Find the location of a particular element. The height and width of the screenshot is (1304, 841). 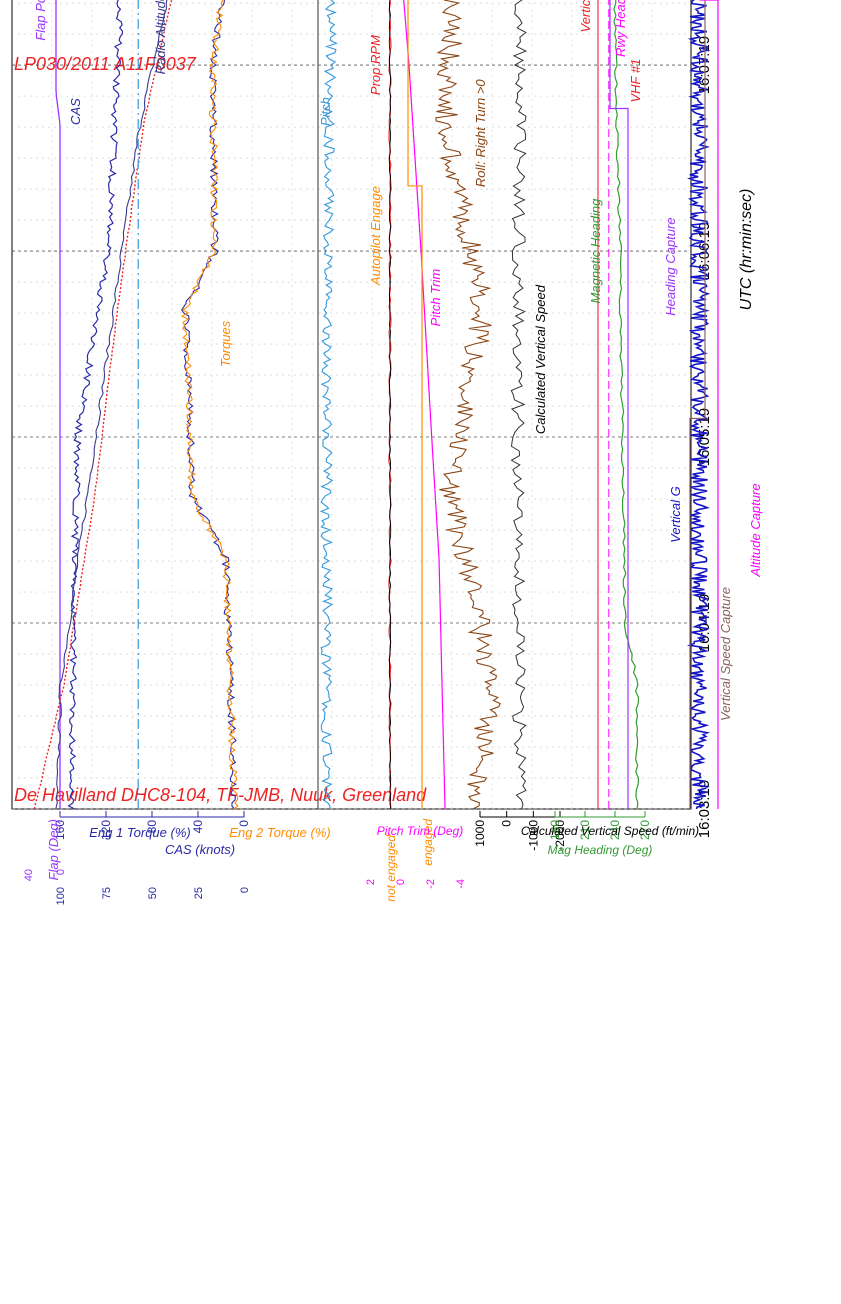

pitch-trim-axis-label: Pitch Trim (Deg) is located at coordinates (420, 831).